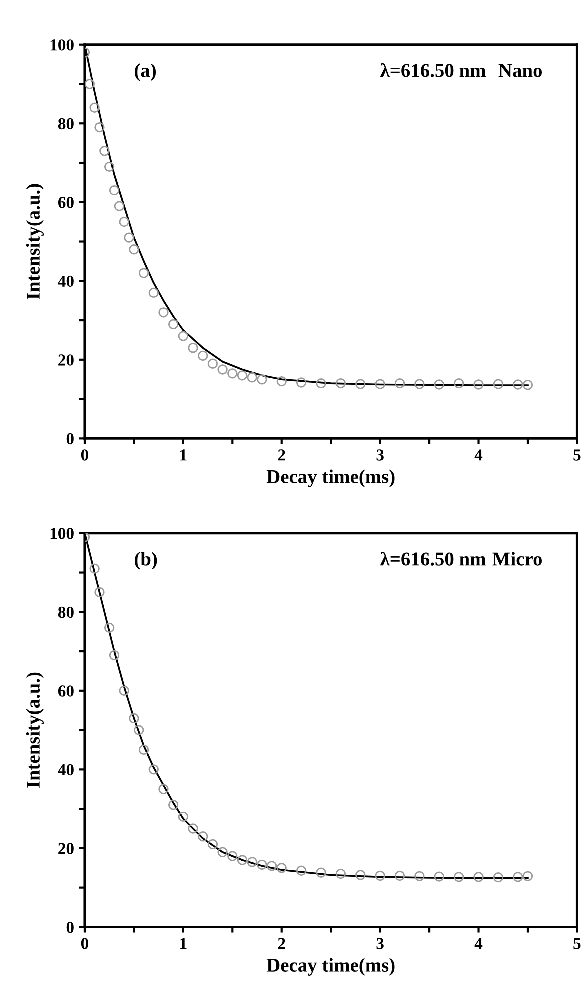 The height and width of the screenshot is (997, 586). I want to click on annotation: (a), so click(145, 73).